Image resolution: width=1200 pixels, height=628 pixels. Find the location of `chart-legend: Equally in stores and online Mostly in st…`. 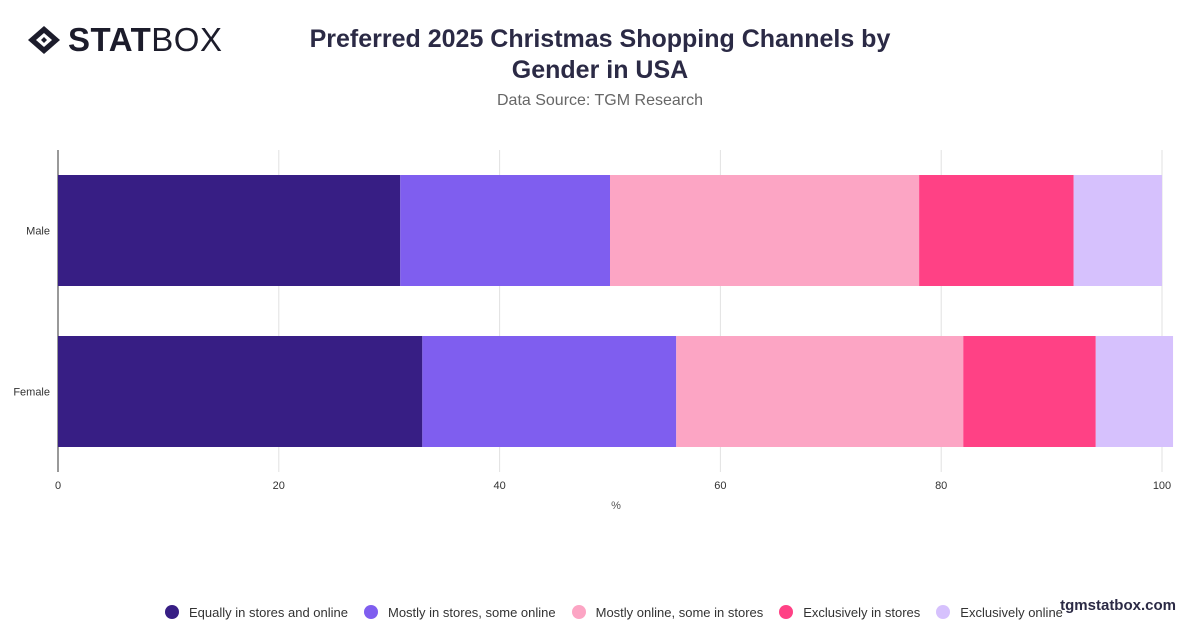

chart-legend: Equally in stores and online Mostly in st… is located at coordinates (622, 612).